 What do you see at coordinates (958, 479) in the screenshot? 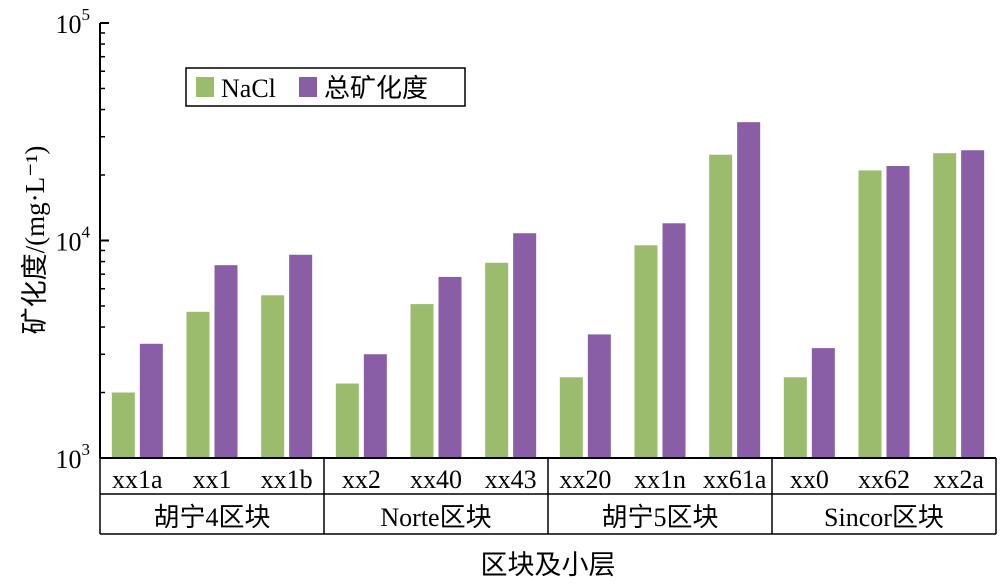
I see `x-tick-label: xx2a` at bounding box center [958, 479].